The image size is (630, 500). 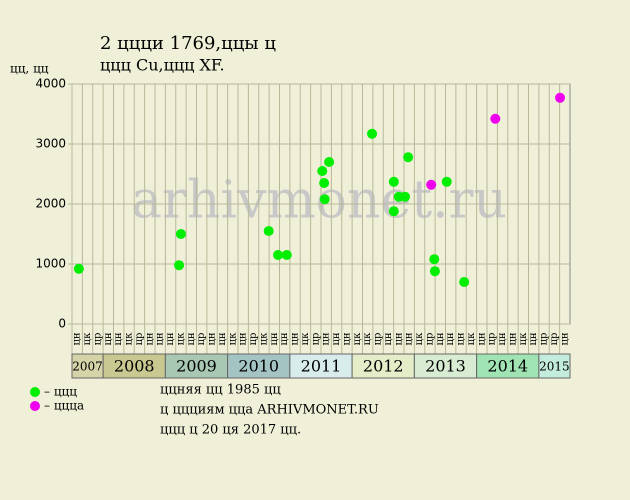 I want to click on year-label: 2008, so click(x=134, y=366).